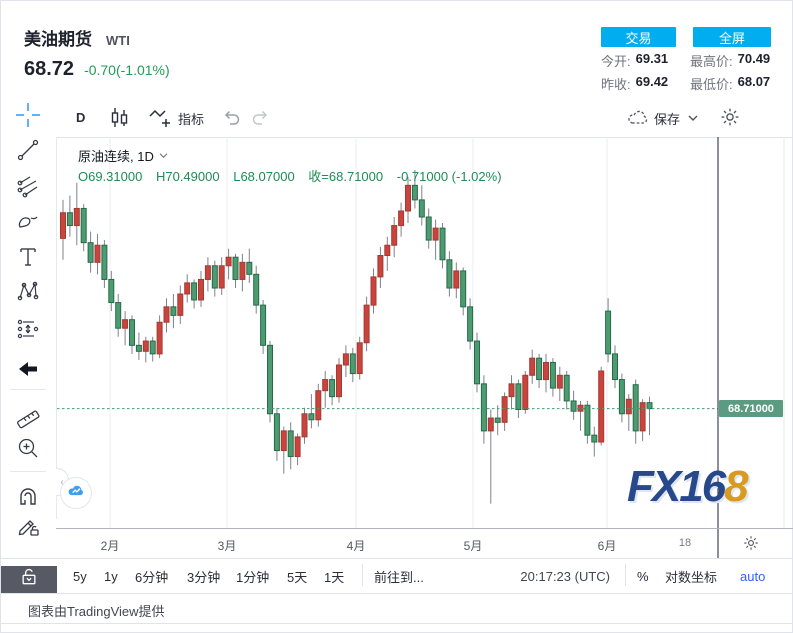 The width and height of the screenshot is (793, 633). Describe the element at coordinates (667, 119) in the screenshot. I see `save-label: 保存` at that location.